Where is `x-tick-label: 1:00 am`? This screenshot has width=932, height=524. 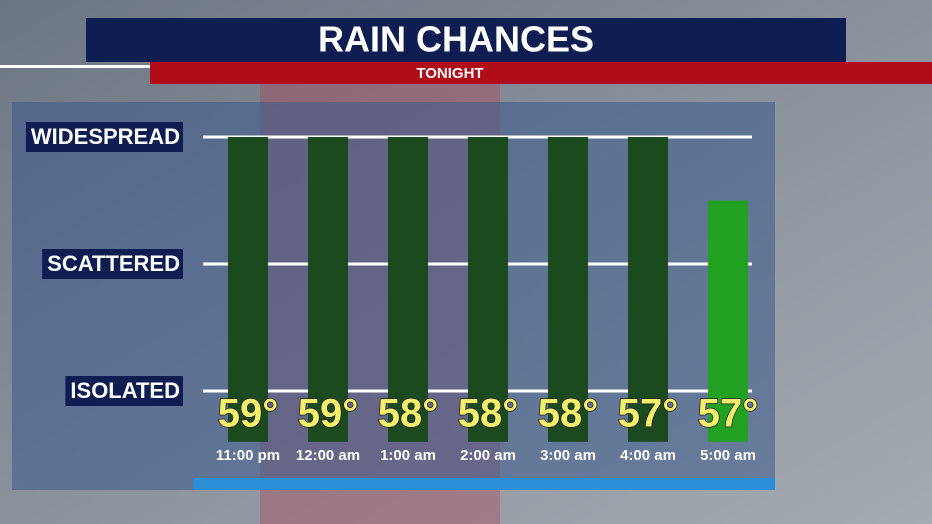
x-tick-label: 1:00 am is located at coordinates (408, 455).